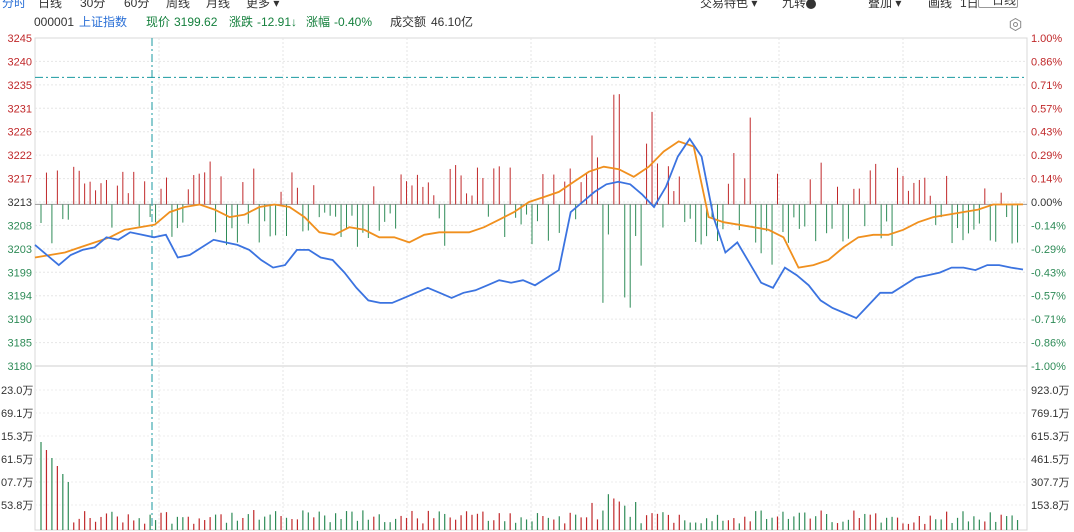 Image resolution: width=1074 pixels, height=532 pixels. I want to click on tab-daily: 日线, so click(50, 4).